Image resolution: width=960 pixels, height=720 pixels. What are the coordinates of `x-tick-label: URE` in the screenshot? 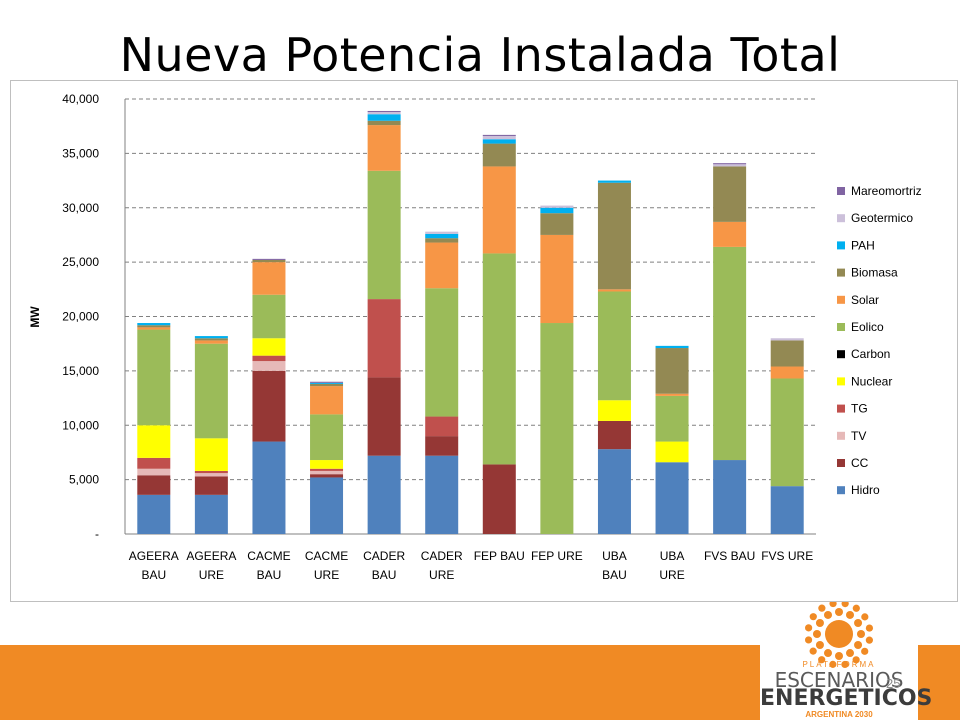 It's located at (211, 575).